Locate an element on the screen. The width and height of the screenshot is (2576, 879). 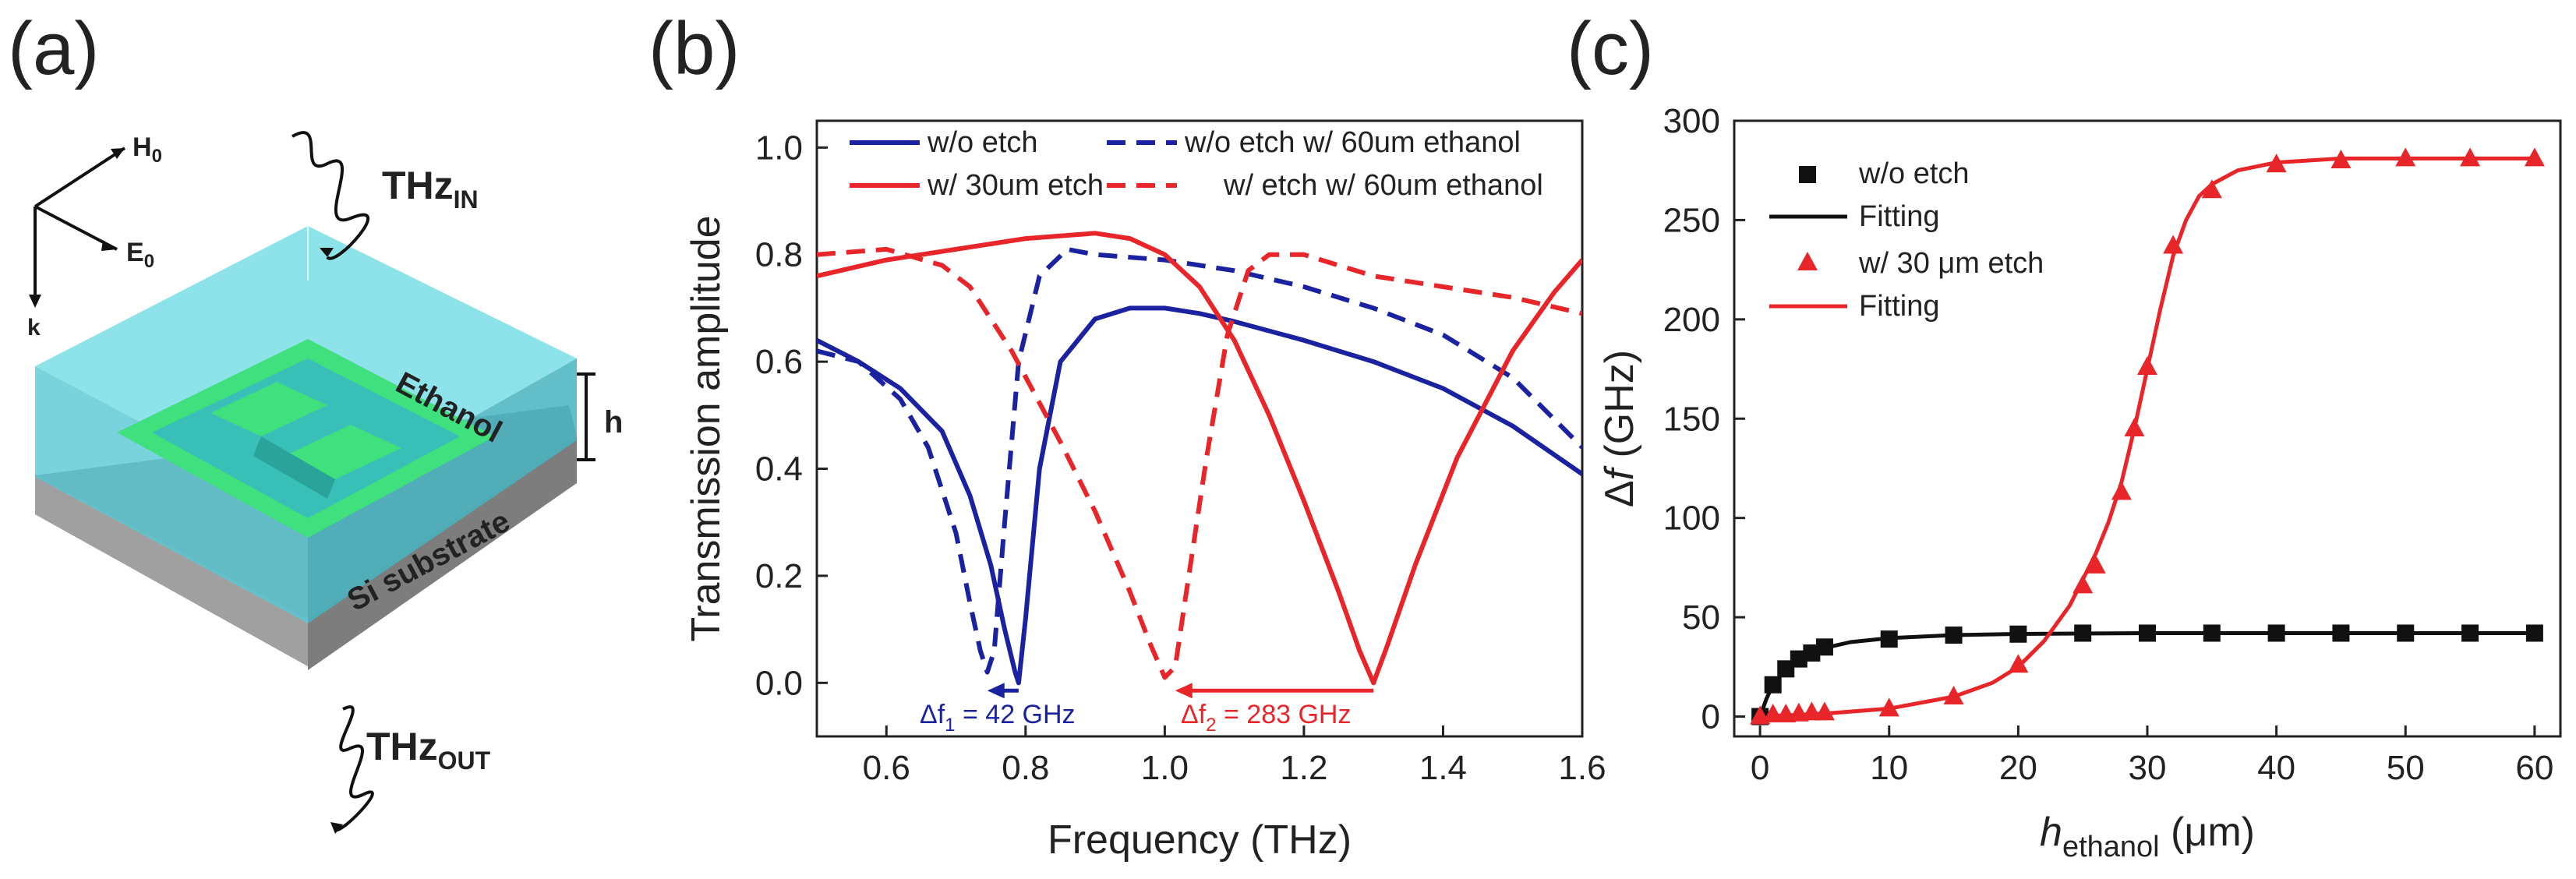
x-tick-label: 30 is located at coordinates (2148, 768).